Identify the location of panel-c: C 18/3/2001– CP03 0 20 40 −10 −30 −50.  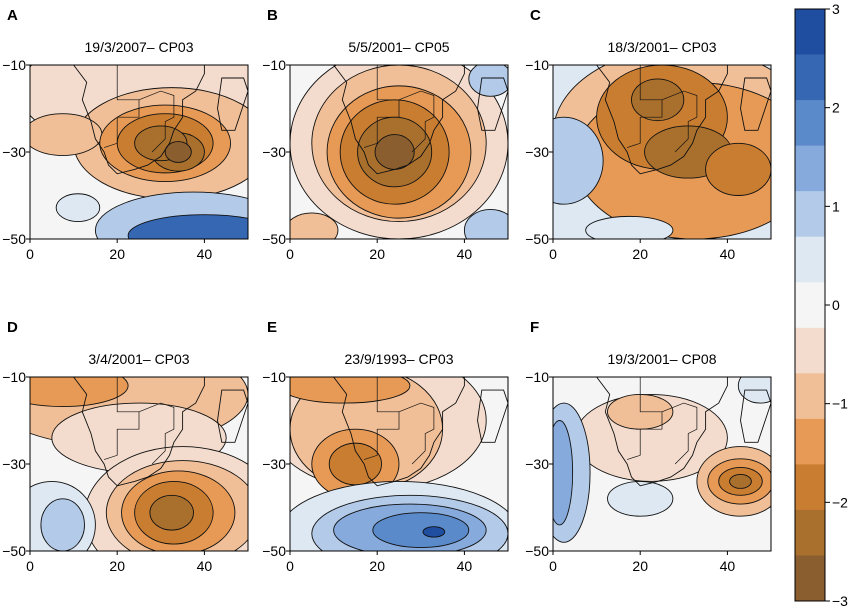
(648, 134).